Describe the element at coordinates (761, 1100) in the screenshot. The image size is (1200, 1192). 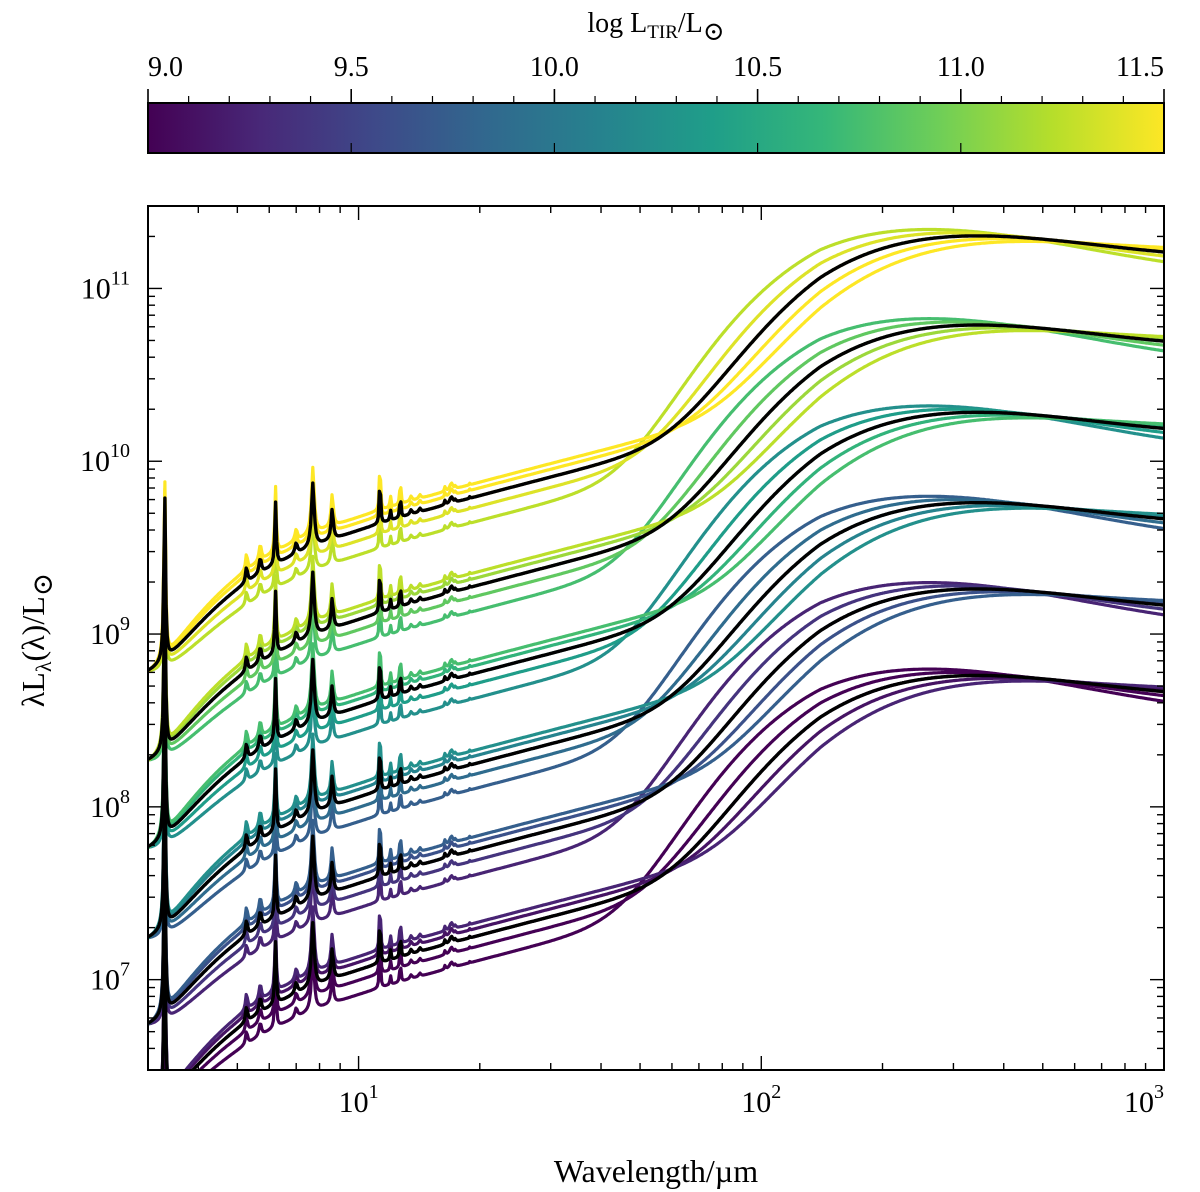
I see `x-tick-label: 10²` at that location.